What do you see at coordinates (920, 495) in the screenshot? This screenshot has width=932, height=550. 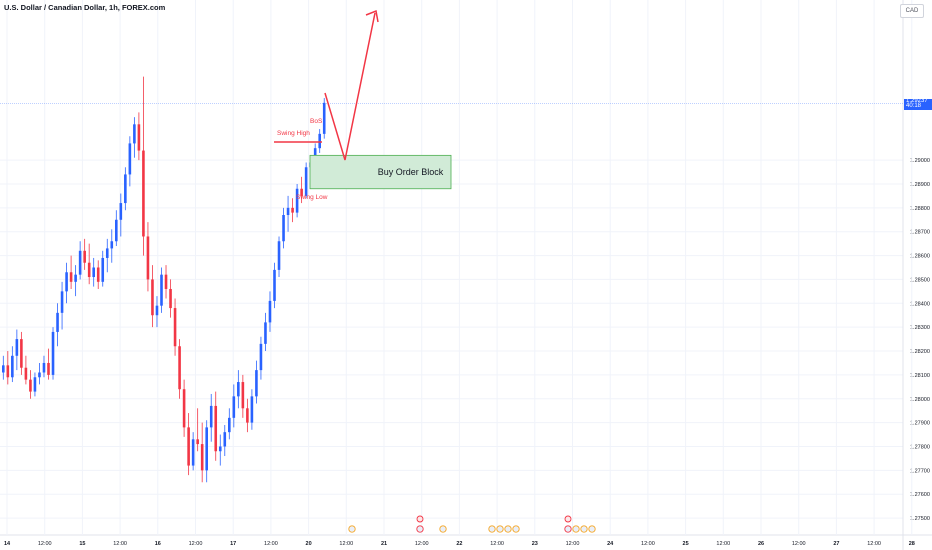 I see `y-tick-label: 1.27600` at bounding box center [920, 495].